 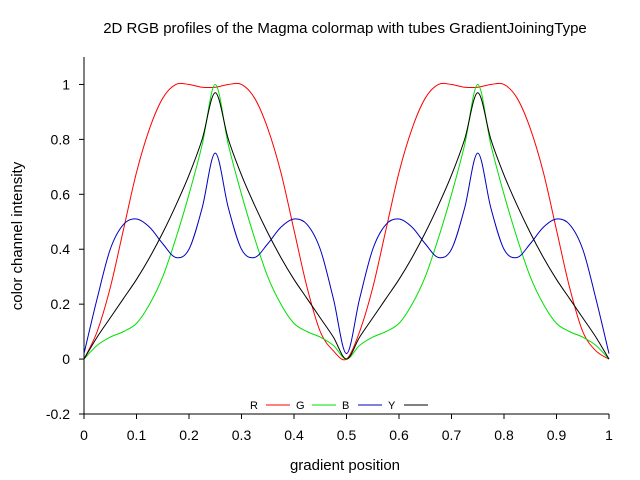 What do you see at coordinates (345, 465) in the screenshot?
I see `x-axis-label: gradient position` at bounding box center [345, 465].